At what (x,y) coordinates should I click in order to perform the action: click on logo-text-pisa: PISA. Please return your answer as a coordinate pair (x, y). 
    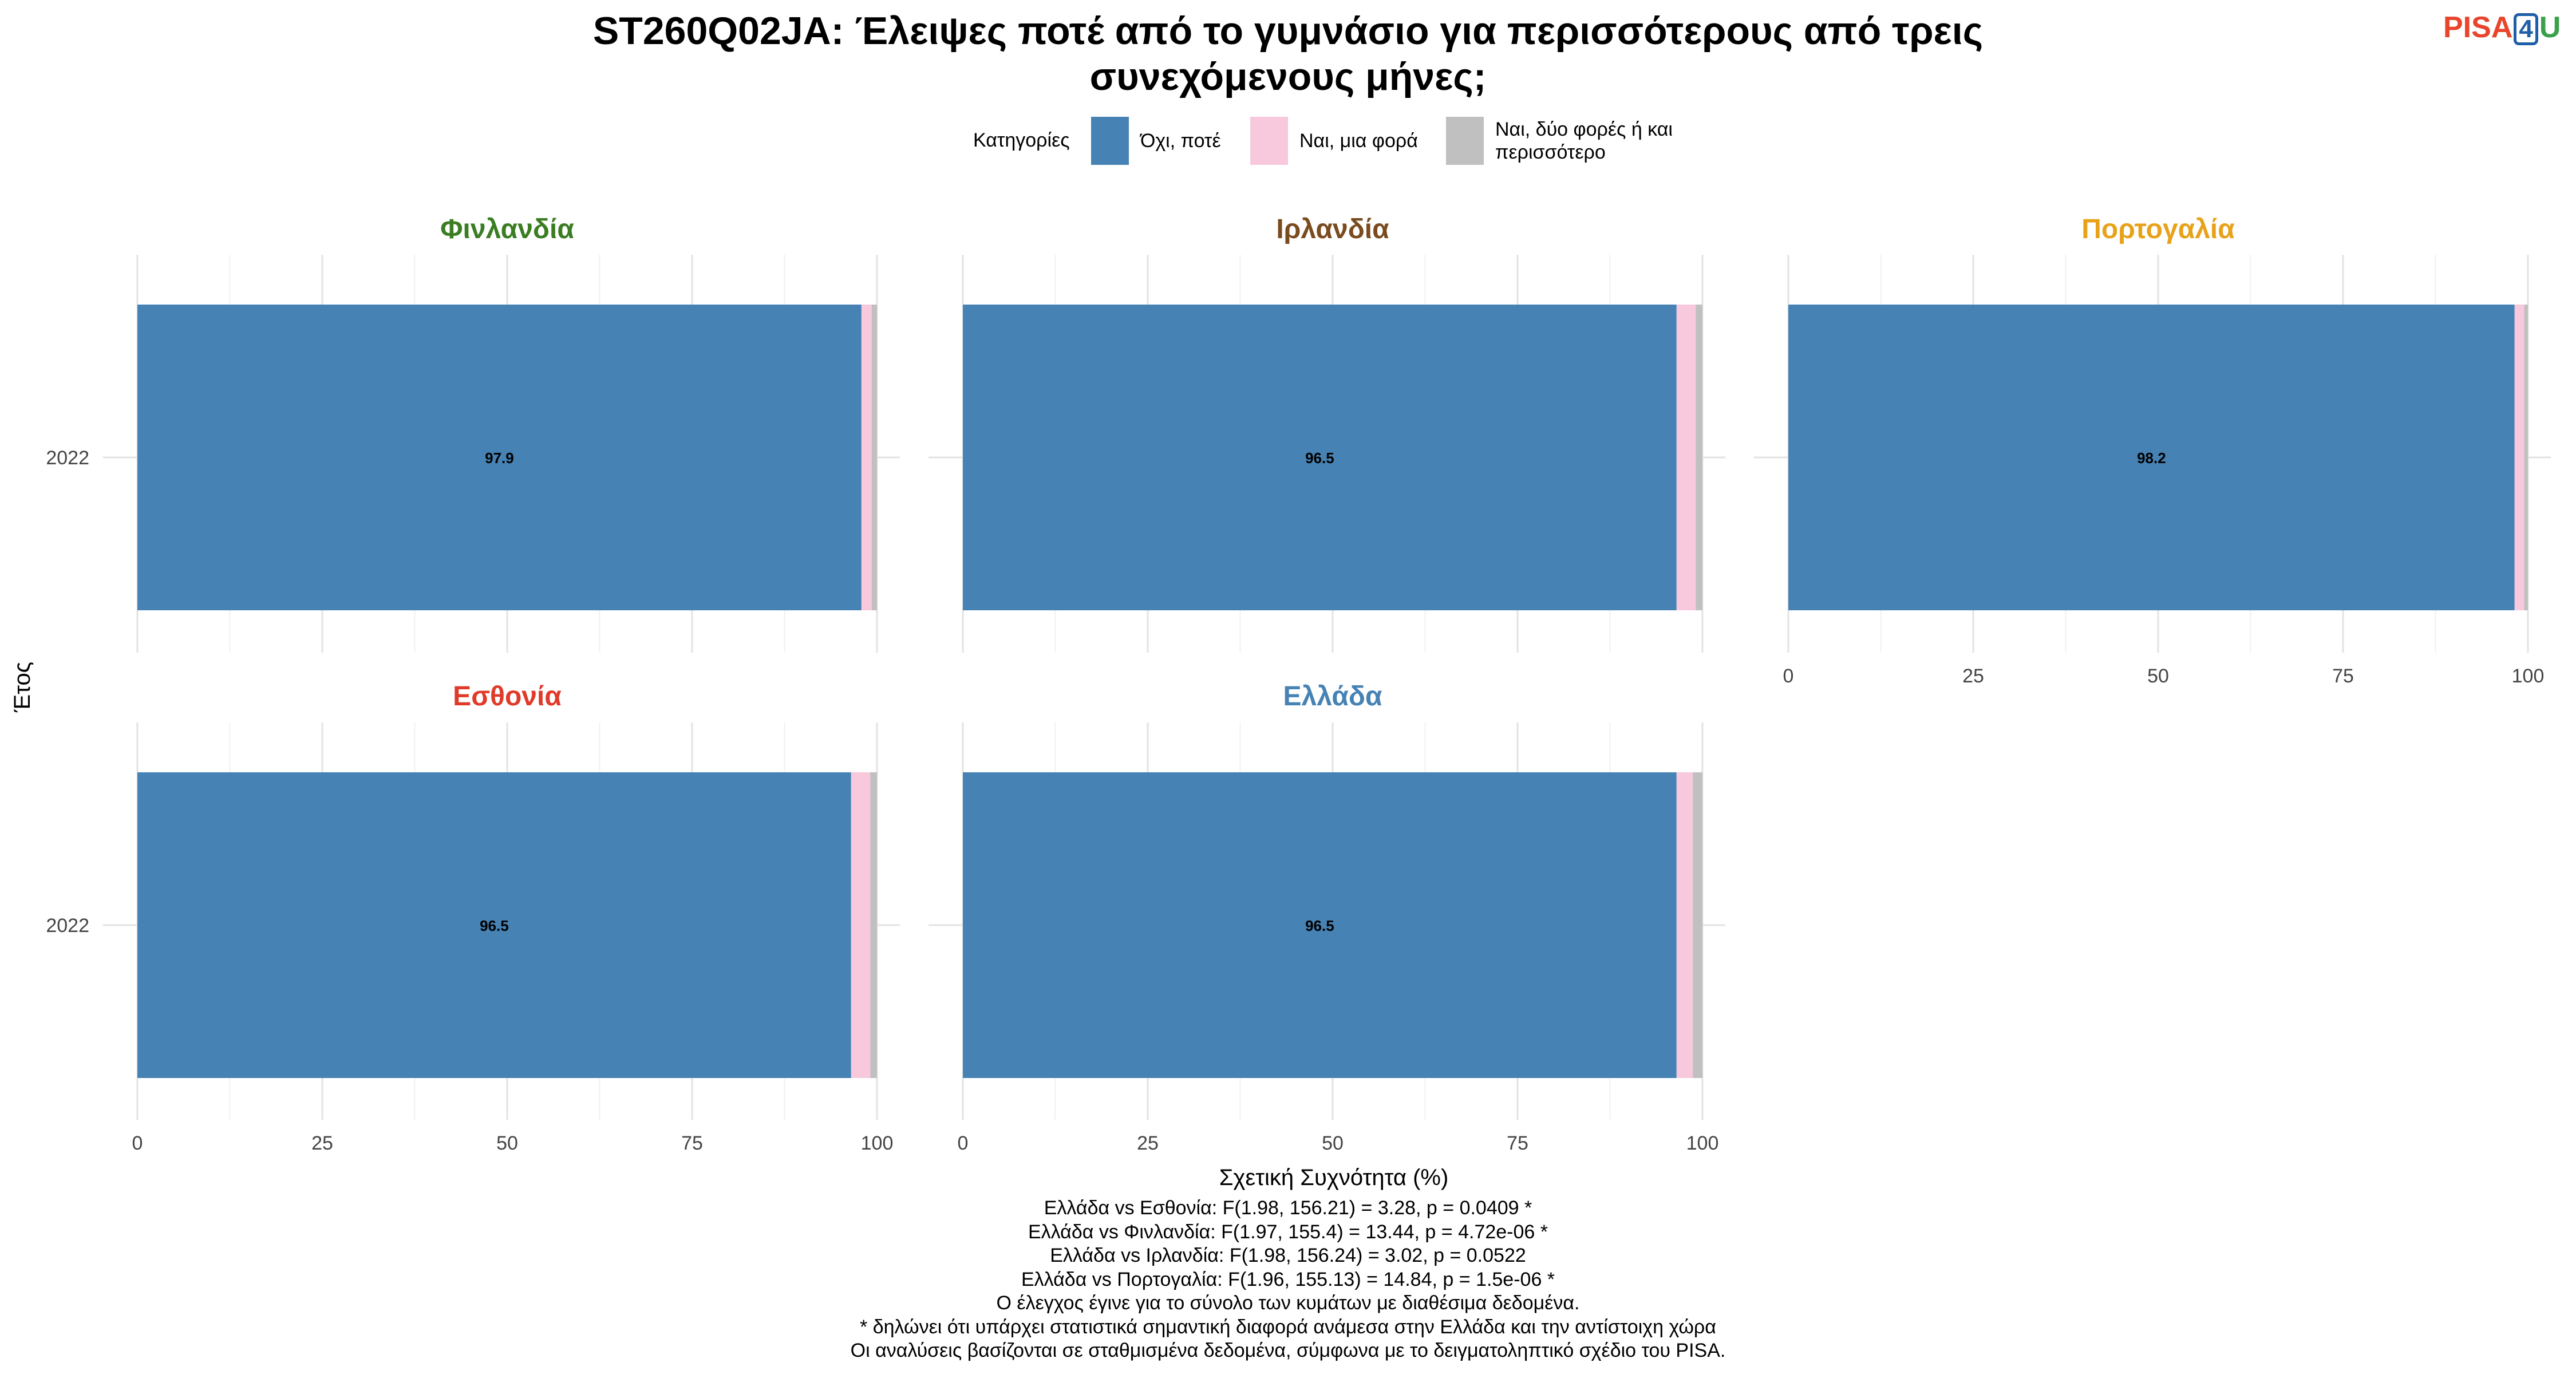
    Looking at the image, I should click on (2478, 27).